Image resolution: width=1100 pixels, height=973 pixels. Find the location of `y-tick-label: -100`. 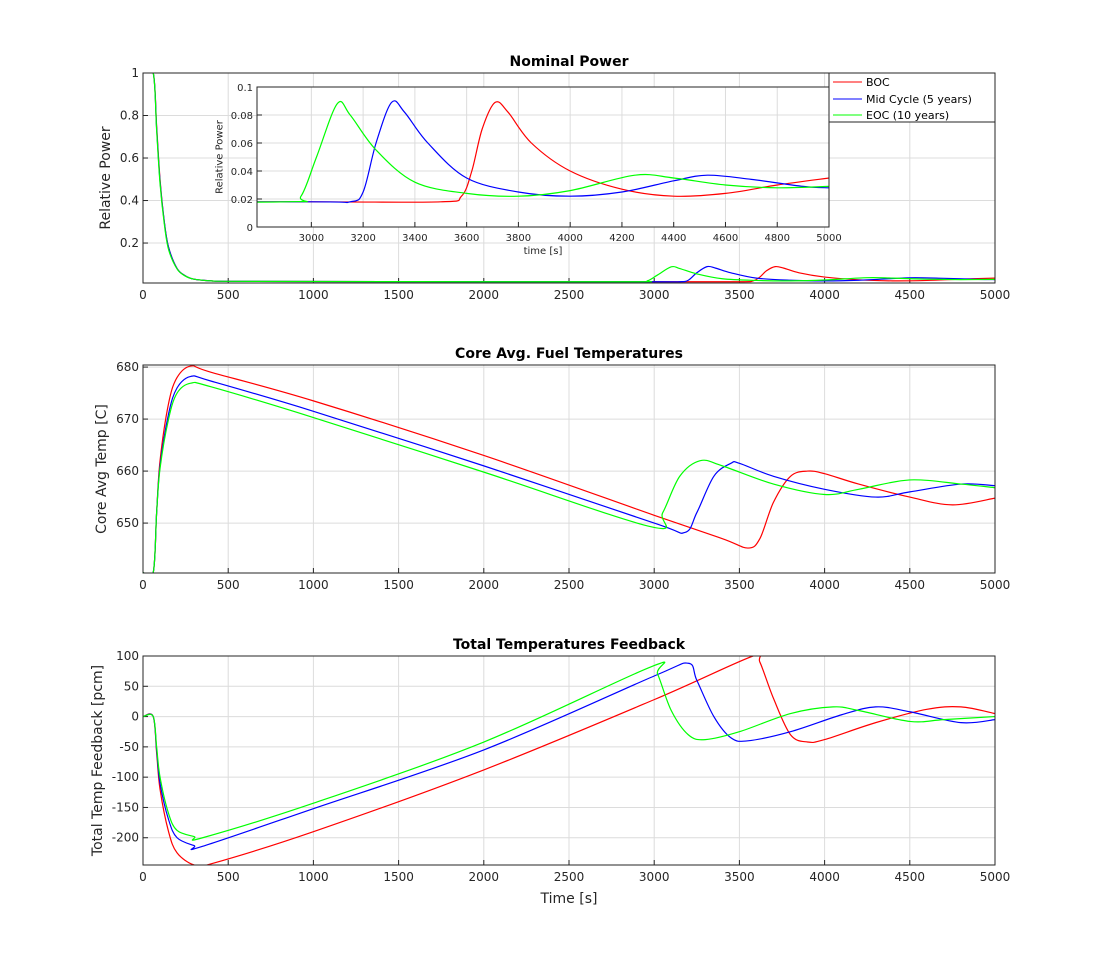

y-tick-label: -100 is located at coordinates (125, 777).